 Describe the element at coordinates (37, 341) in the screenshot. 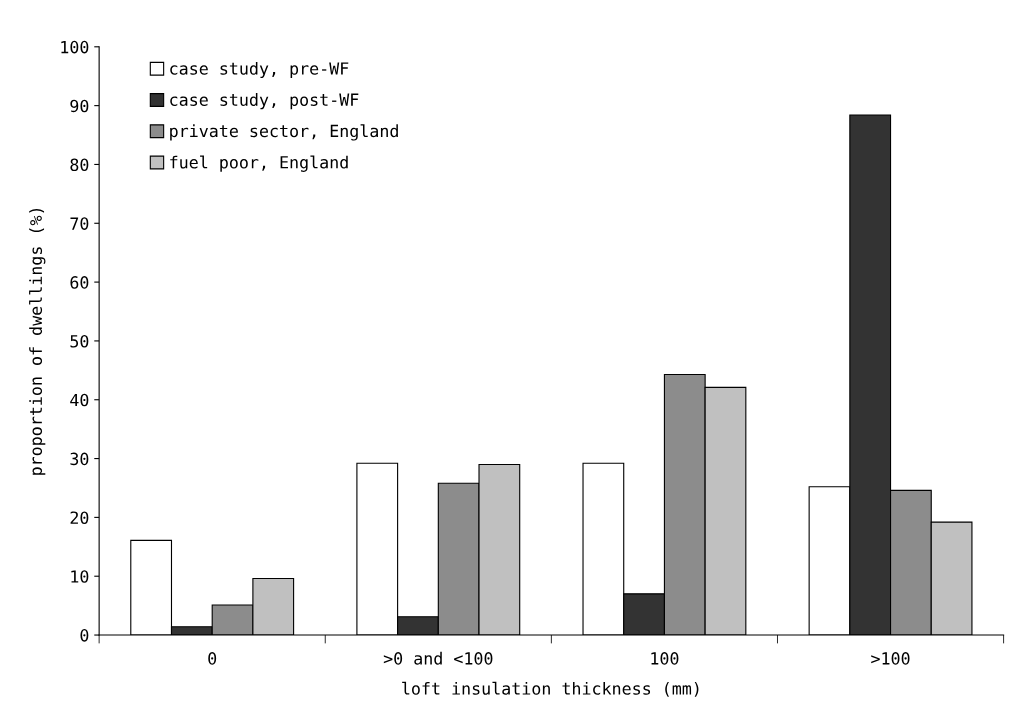

I see `y-axis-title: proportion of dwellings (%)` at that location.